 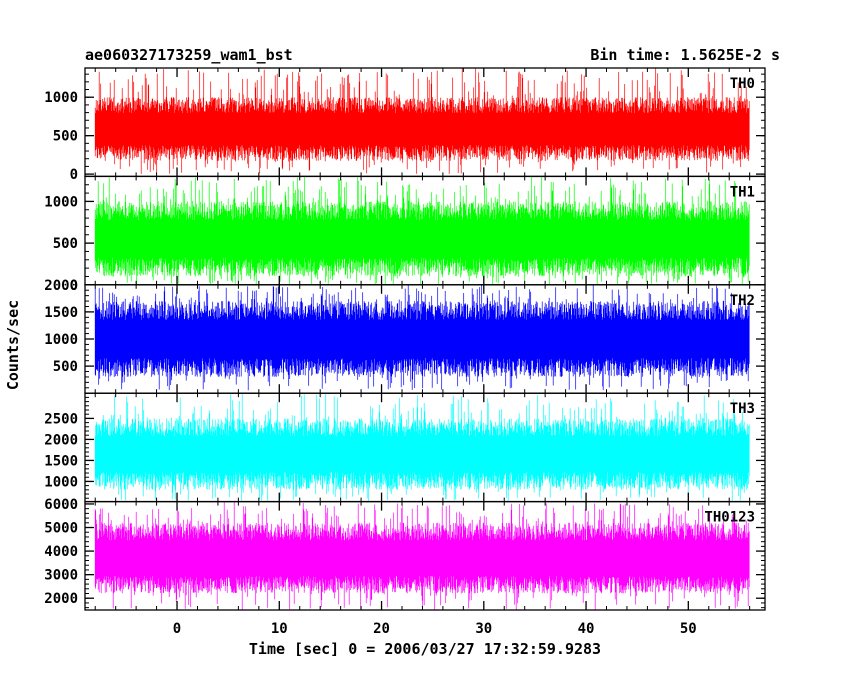 I want to click on y-tick-label: 5000, so click(x=61, y=529).